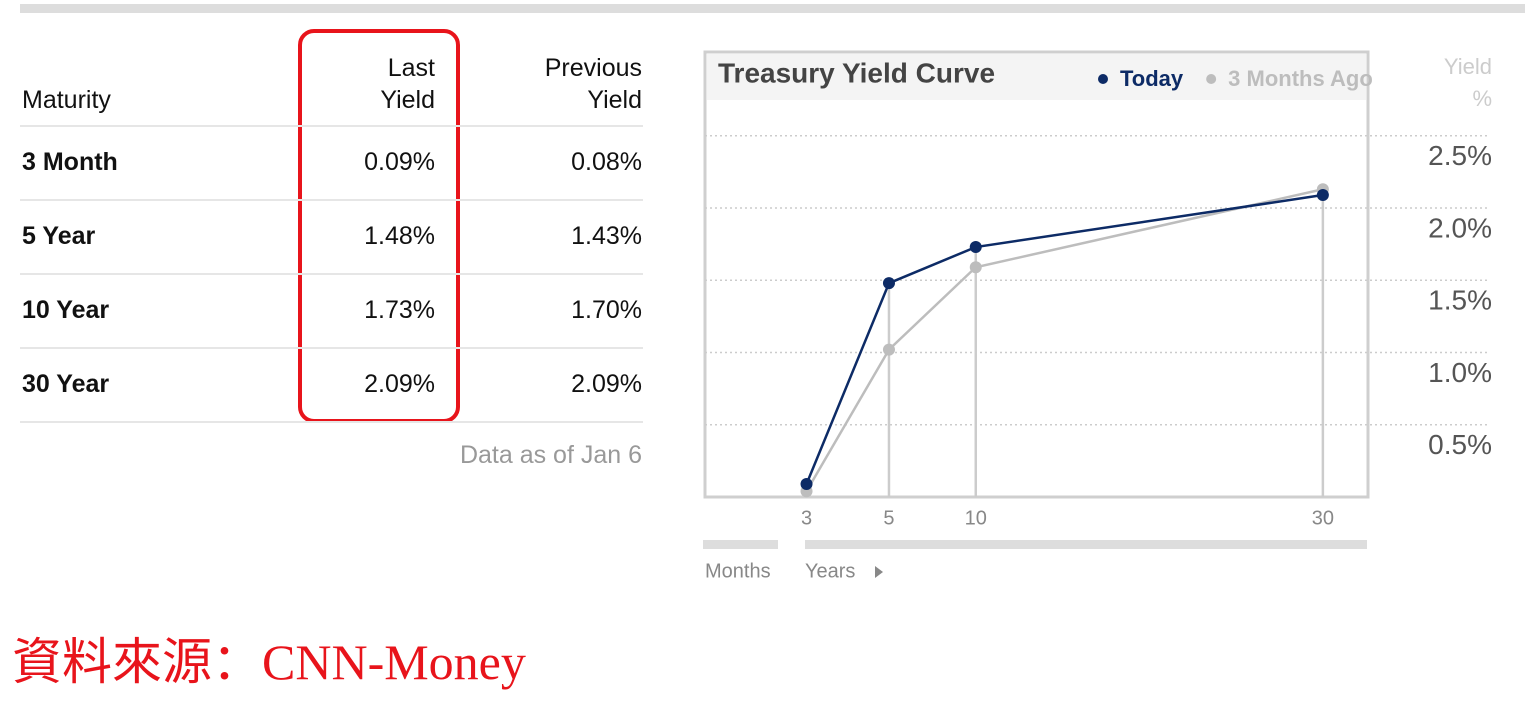  I want to click on row-label: 10 Year, so click(66, 310).